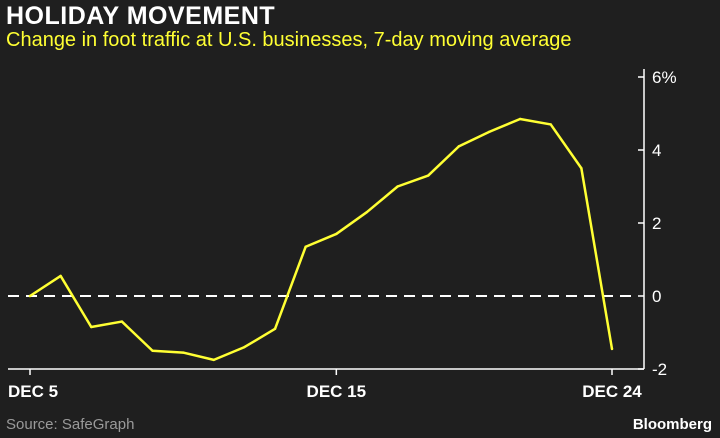  Describe the element at coordinates (664, 77) in the screenshot. I see `y-tick-label: 6%` at that location.